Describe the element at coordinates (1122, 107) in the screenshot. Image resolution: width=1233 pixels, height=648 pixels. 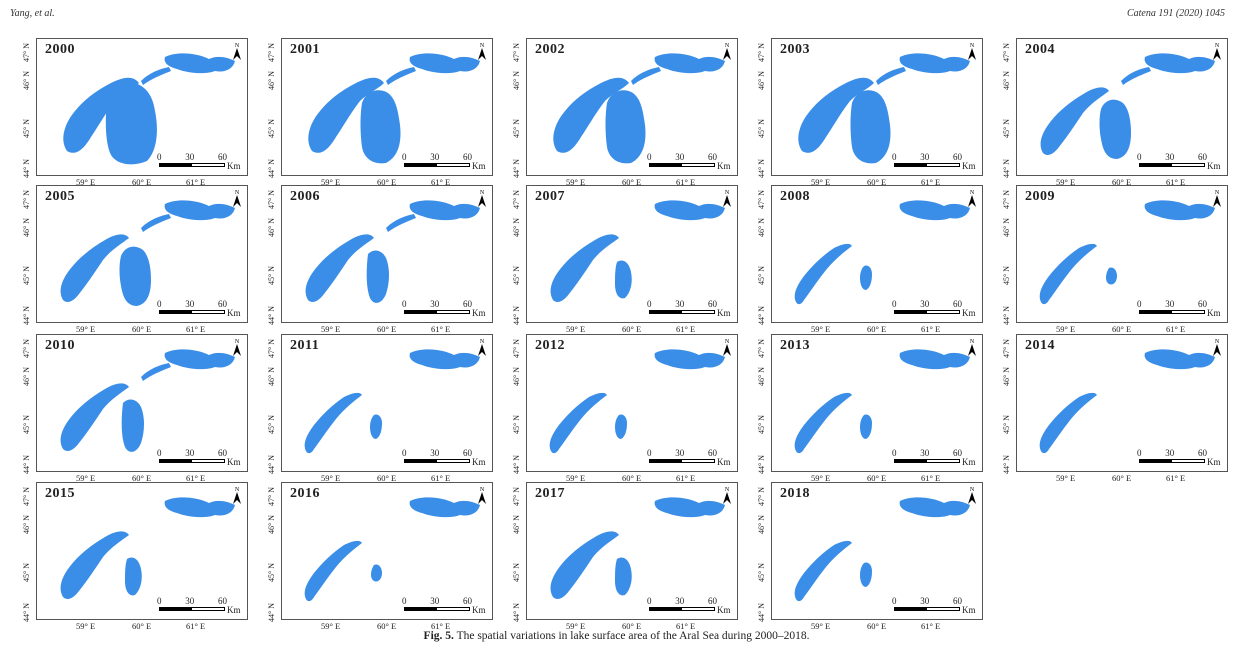
I see `map-panel: 2004 N 0 30 60 Km` at that location.